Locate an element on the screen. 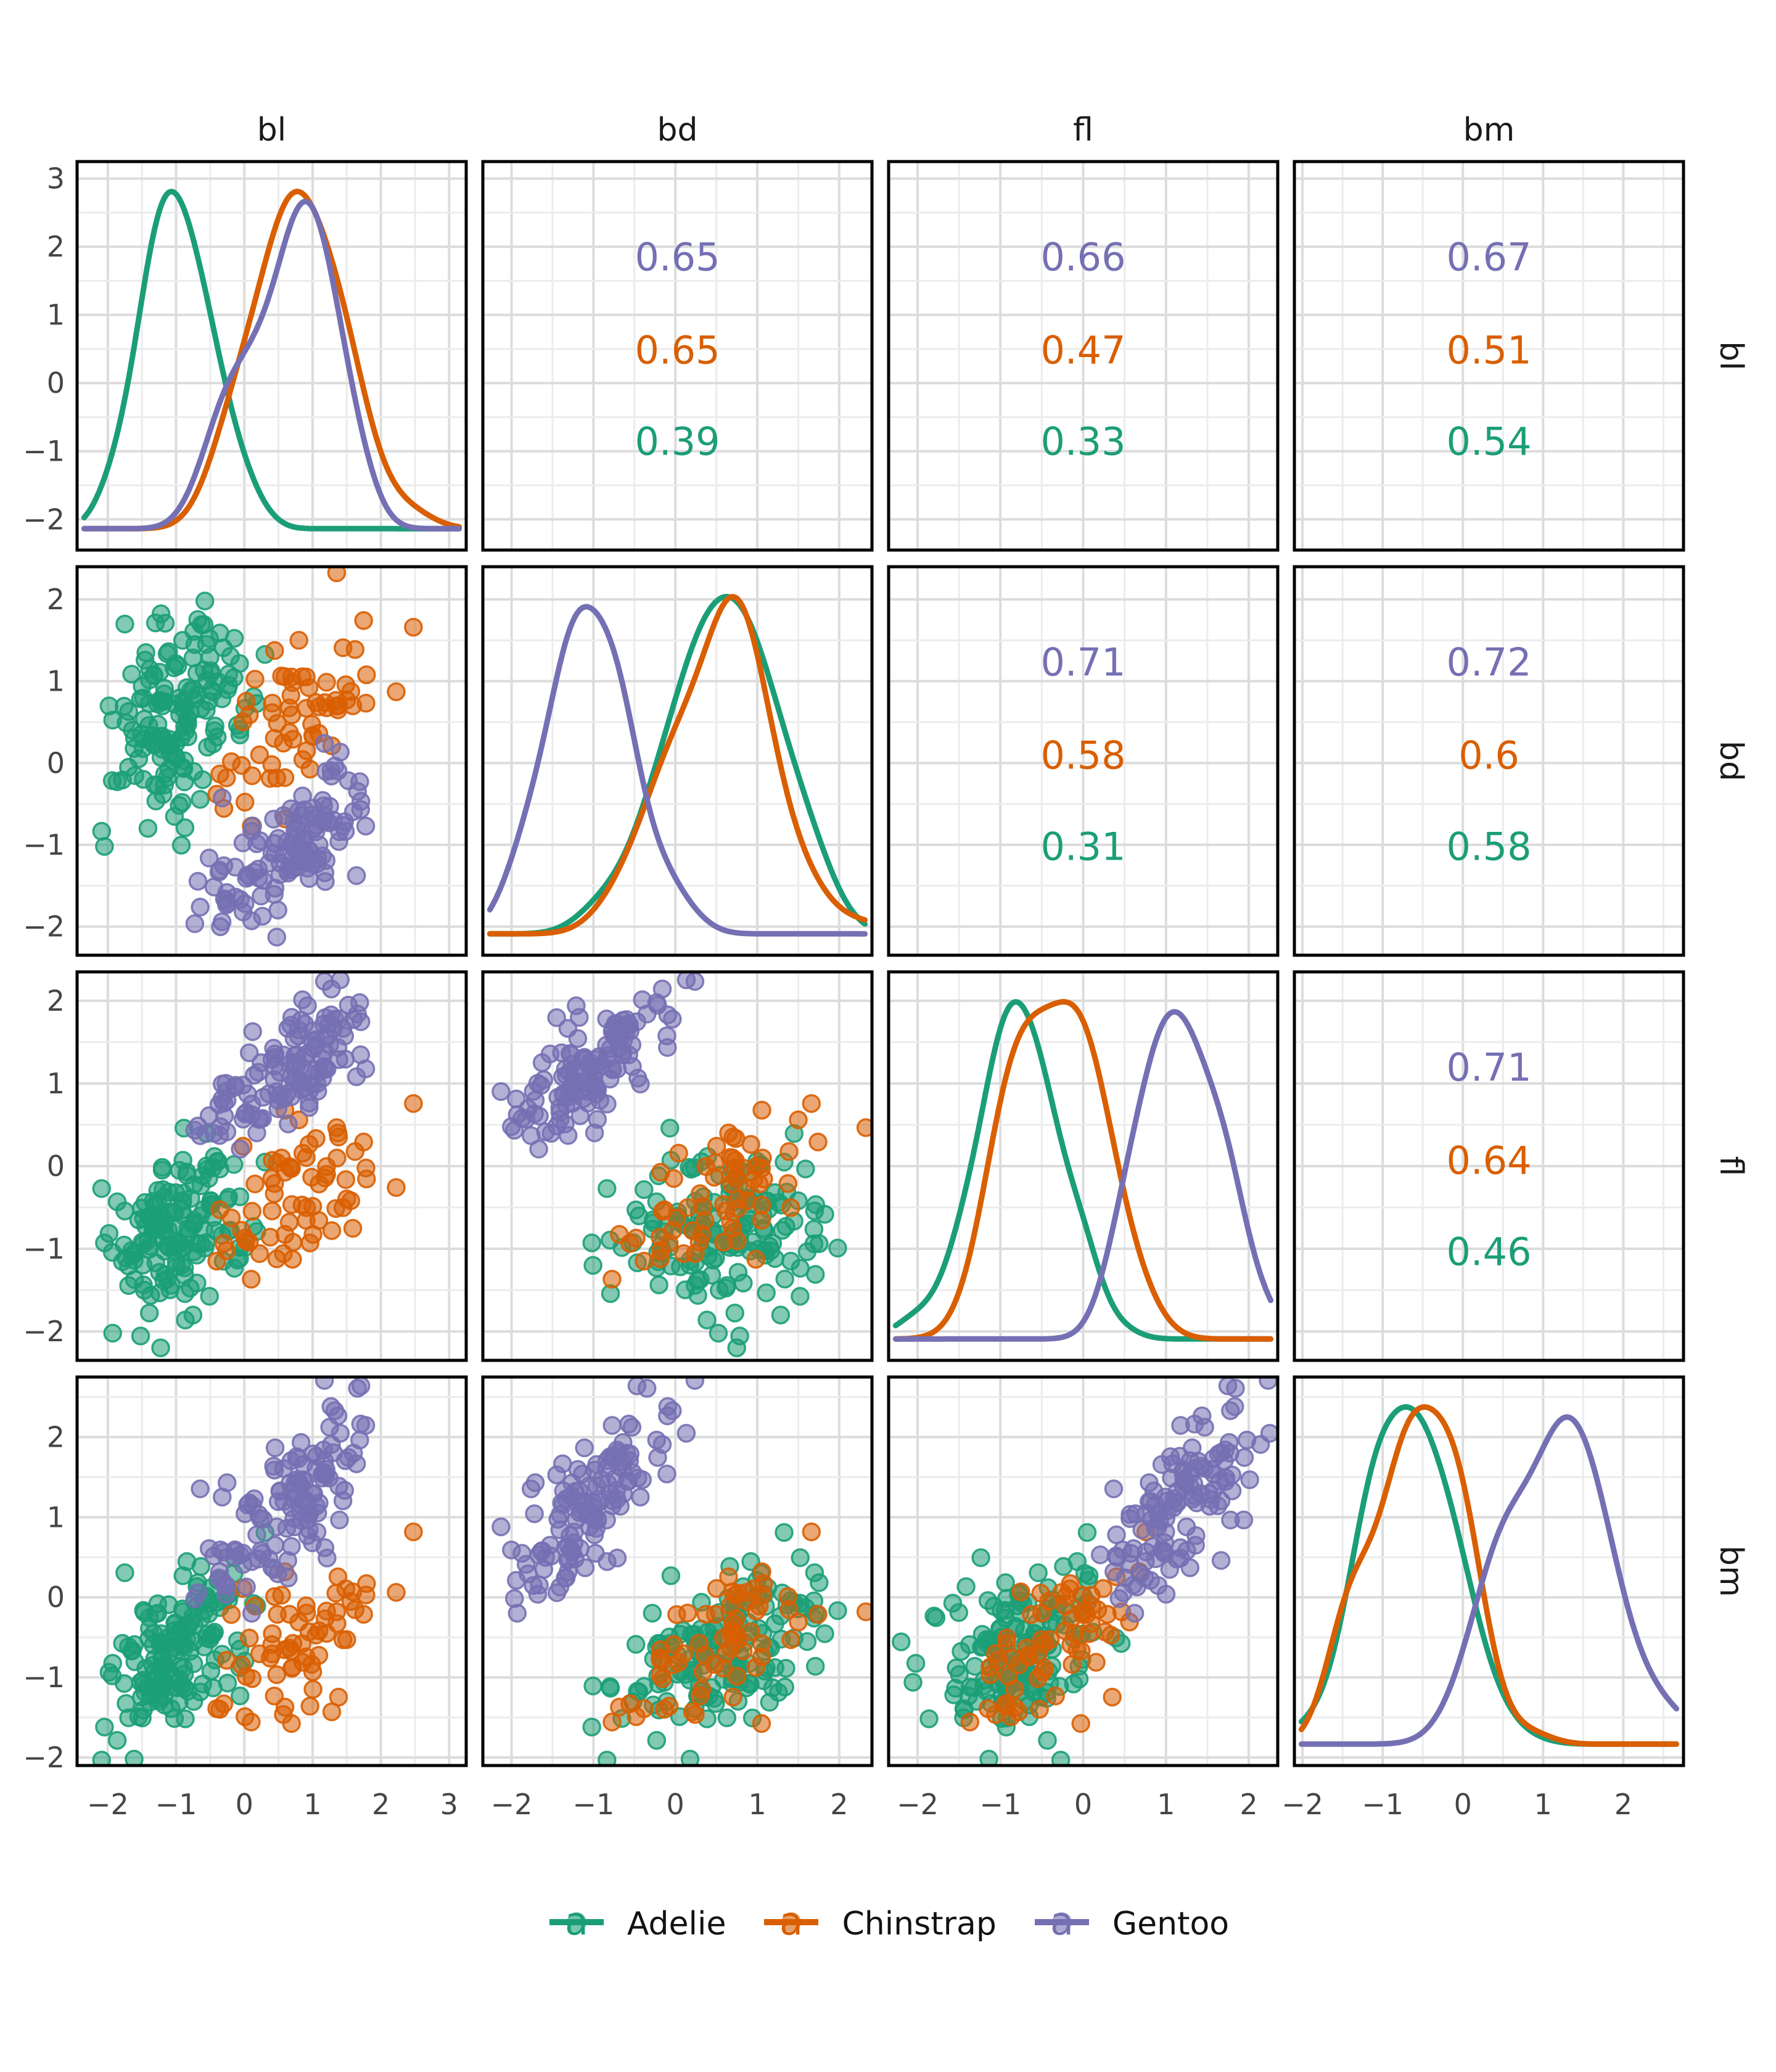 Image resolution: width=1776 pixels, height=2072 pixels. y-tick-bl--2: −2 is located at coordinates (44, 520).